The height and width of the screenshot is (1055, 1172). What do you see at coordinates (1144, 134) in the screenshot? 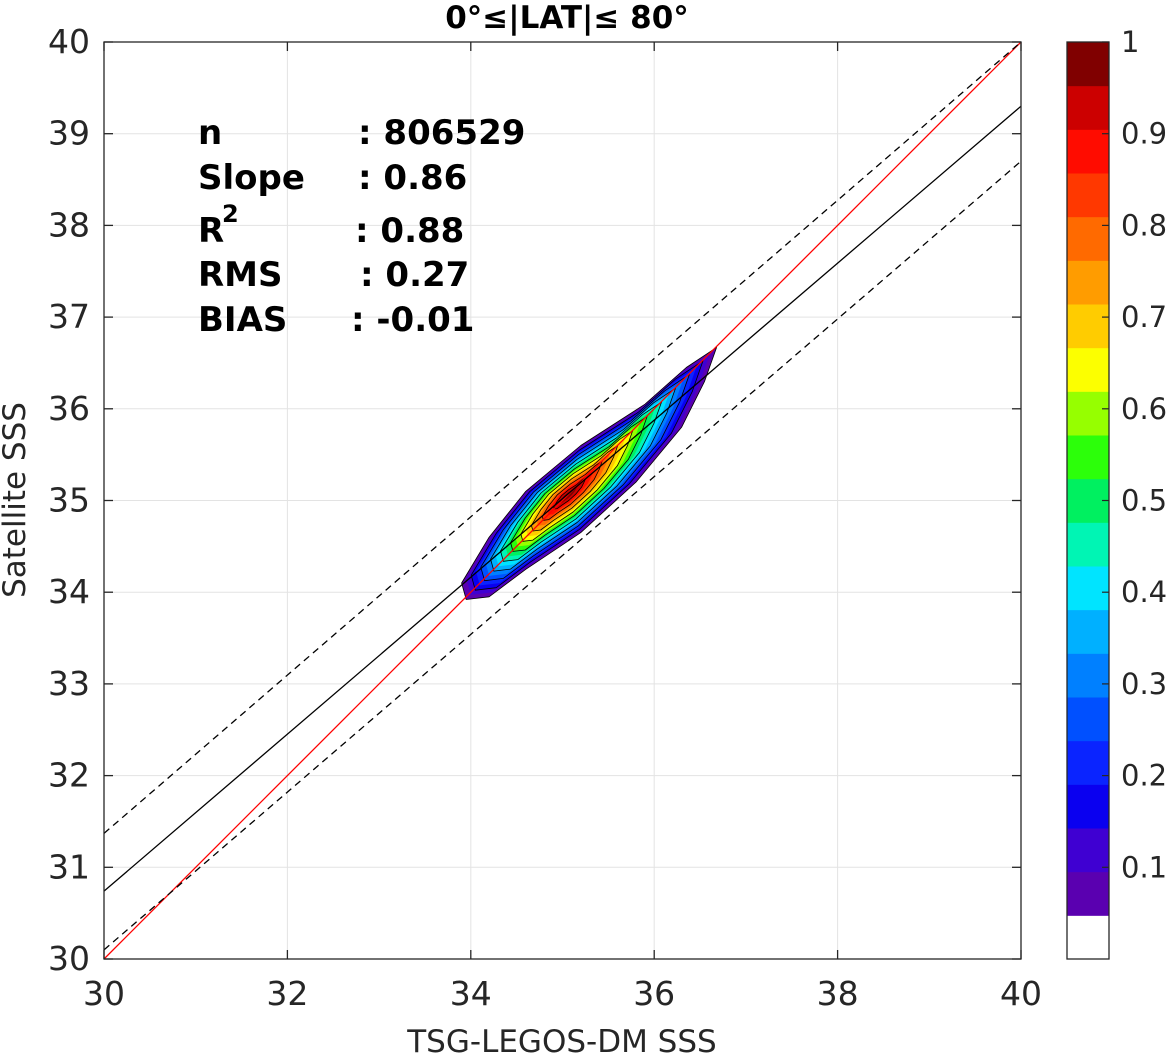
I see `colorbar-tick-label: 0.9` at bounding box center [1144, 134].